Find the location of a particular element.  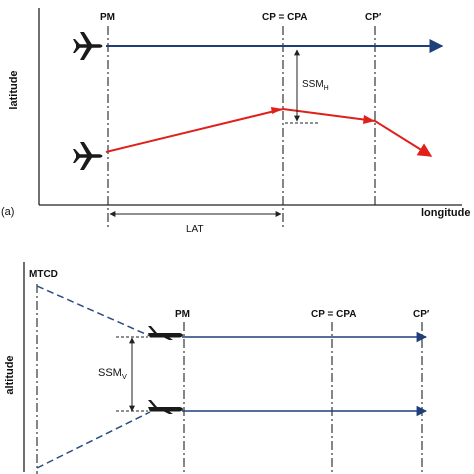

red-track-top is located at coordinates (269, 132).